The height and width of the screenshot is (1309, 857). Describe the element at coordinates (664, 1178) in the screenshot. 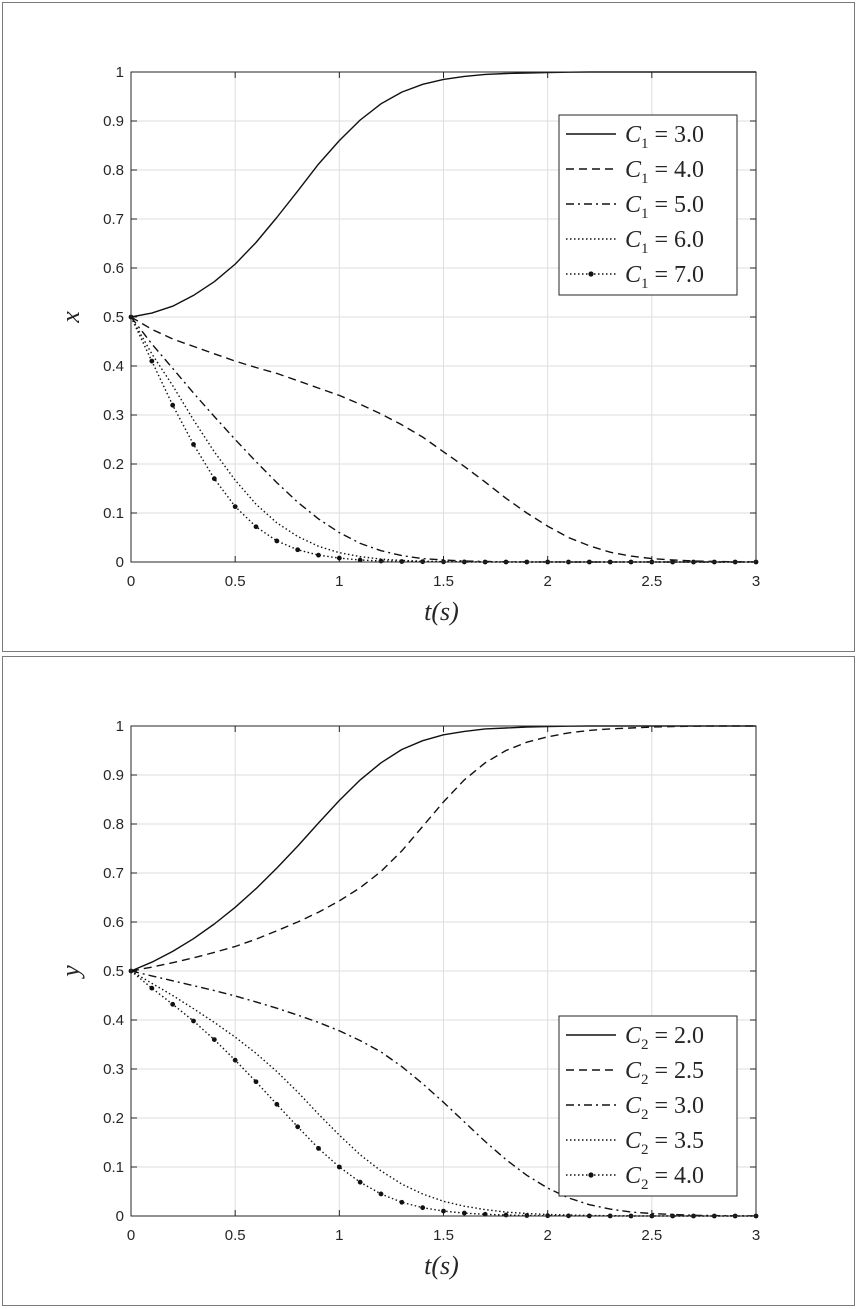

I see `legend-entry-5: C2 = 4.0` at that location.